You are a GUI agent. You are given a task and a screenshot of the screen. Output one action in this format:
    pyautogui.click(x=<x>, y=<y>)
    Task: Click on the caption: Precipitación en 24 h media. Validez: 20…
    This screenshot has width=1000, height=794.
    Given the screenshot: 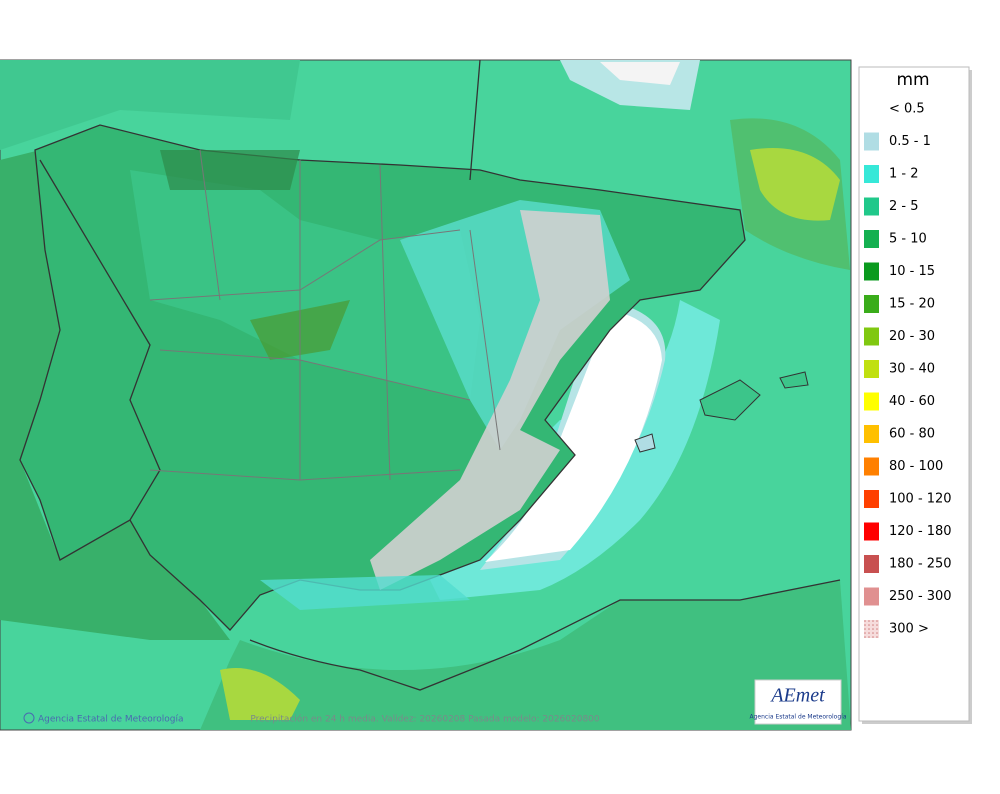 What is the action you would take?
    pyautogui.click(x=425, y=719)
    